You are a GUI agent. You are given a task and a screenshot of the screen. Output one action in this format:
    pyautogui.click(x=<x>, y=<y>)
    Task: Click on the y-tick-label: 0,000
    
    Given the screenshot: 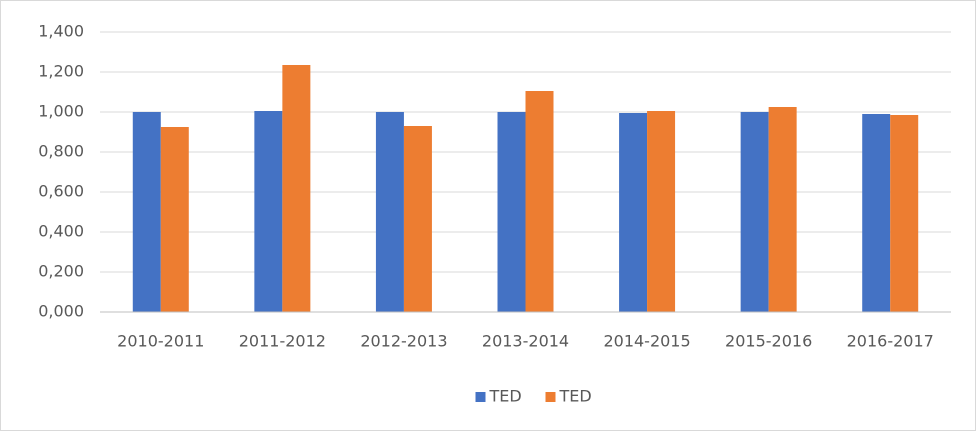 What is the action you would take?
    pyautogui.click(x=61, y=311)
    